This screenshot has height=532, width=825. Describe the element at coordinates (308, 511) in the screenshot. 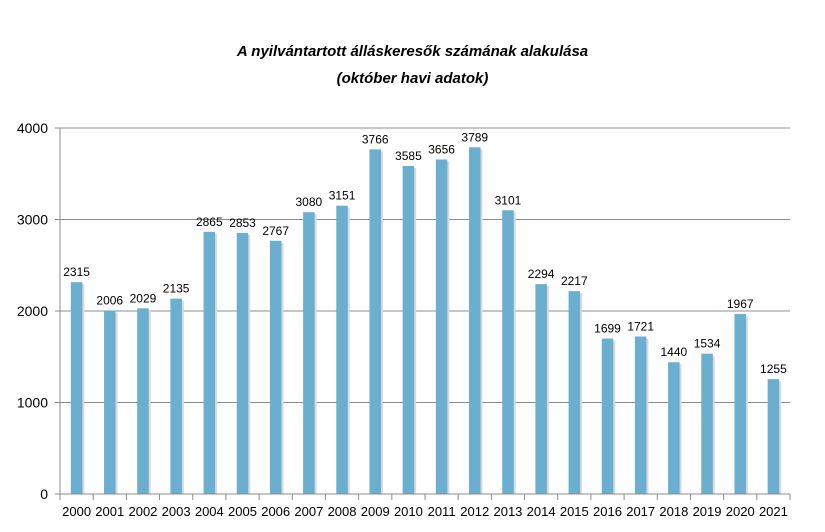

I see `x-tick-label: 2007` at that location.